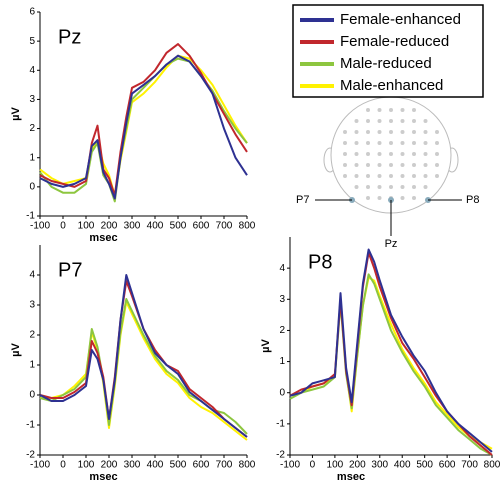 This screenshot has width=501, height=482. What do you see at coordinates (320, 262) in the screenshot?
I see `chart-title: P8` at bounding box center [320, 262].